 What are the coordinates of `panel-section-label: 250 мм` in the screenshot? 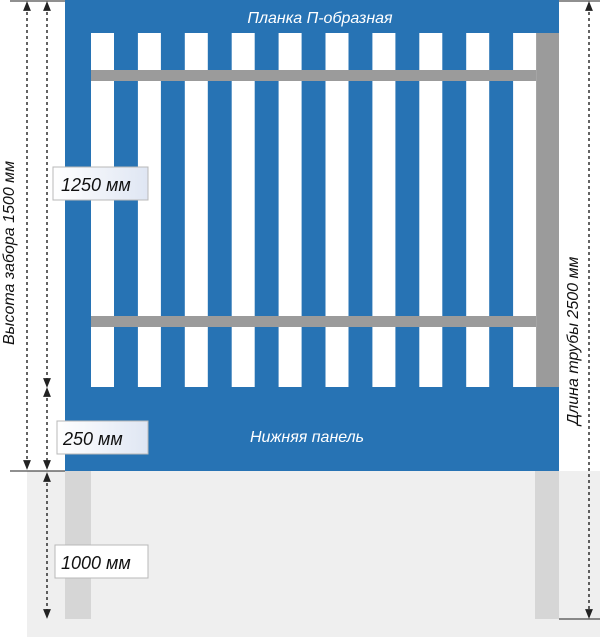 It's located at (92, 439).